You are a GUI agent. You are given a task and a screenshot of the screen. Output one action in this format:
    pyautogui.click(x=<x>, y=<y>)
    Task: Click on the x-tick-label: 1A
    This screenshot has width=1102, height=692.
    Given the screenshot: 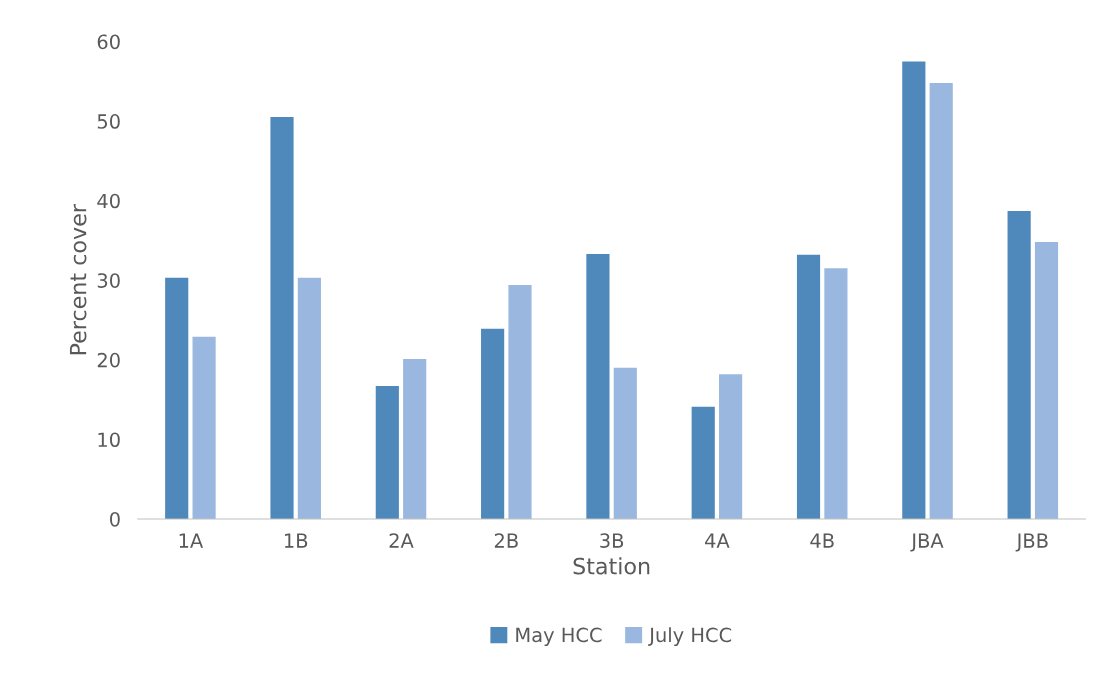 What is the action you would take?
    pyautogui.click(x=191, y=540)
    